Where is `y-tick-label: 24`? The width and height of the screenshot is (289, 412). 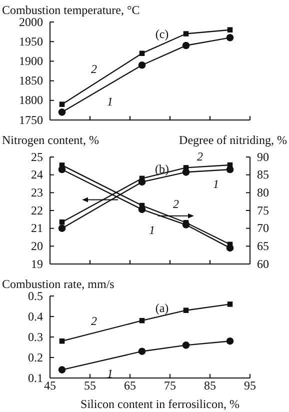
y-tick-label: 24 is located at coordinates (37, 175).